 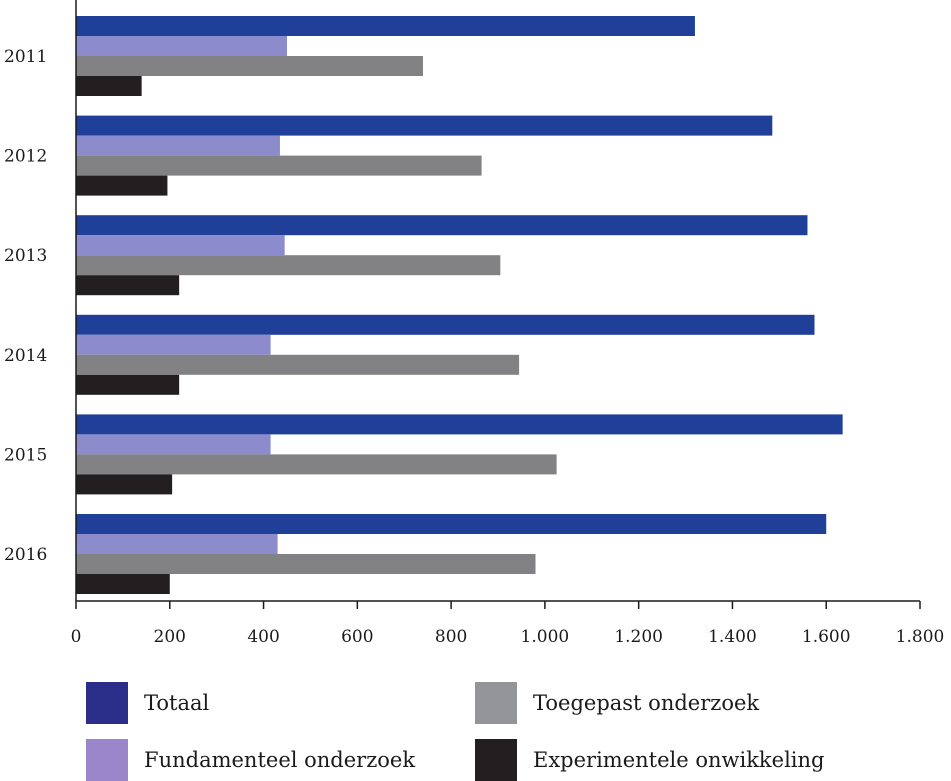 I want to click on category-label: 2014, so click(x=25, y=356).